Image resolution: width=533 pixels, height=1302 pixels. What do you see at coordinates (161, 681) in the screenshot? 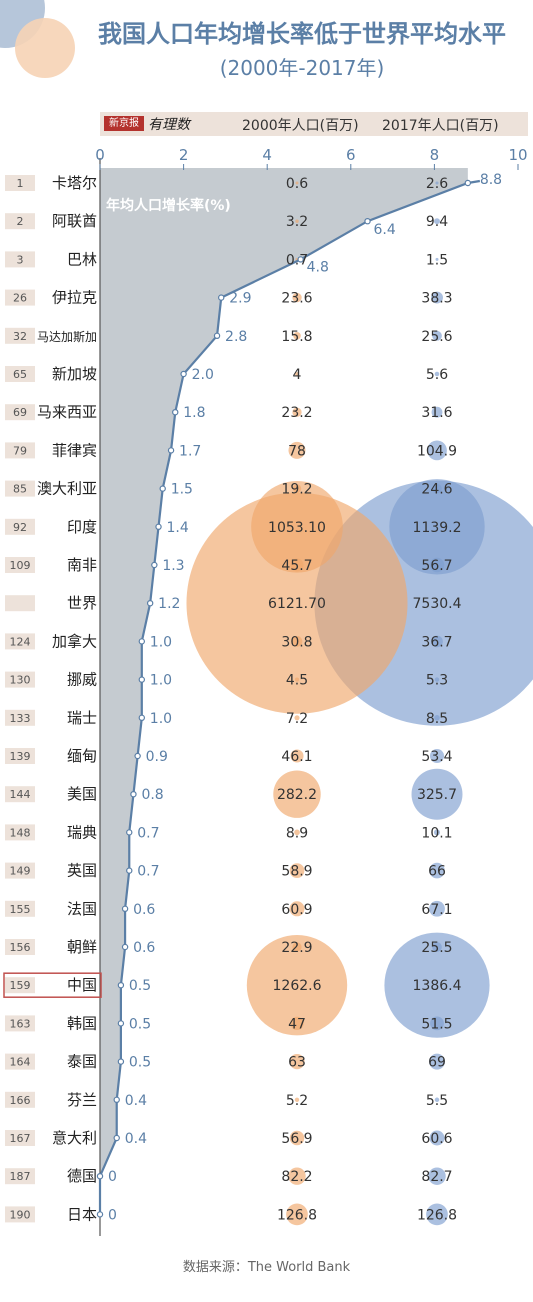
I see `growth-label: 1.0` at bounding box center [161, 681].